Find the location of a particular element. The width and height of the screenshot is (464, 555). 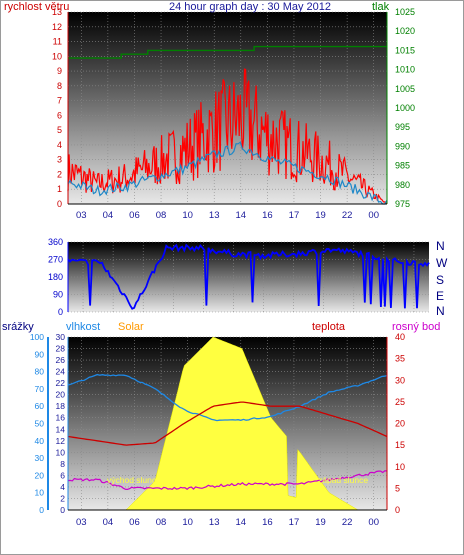

panel1-x-tick-label: 13 is located at coordinates (214, 215).